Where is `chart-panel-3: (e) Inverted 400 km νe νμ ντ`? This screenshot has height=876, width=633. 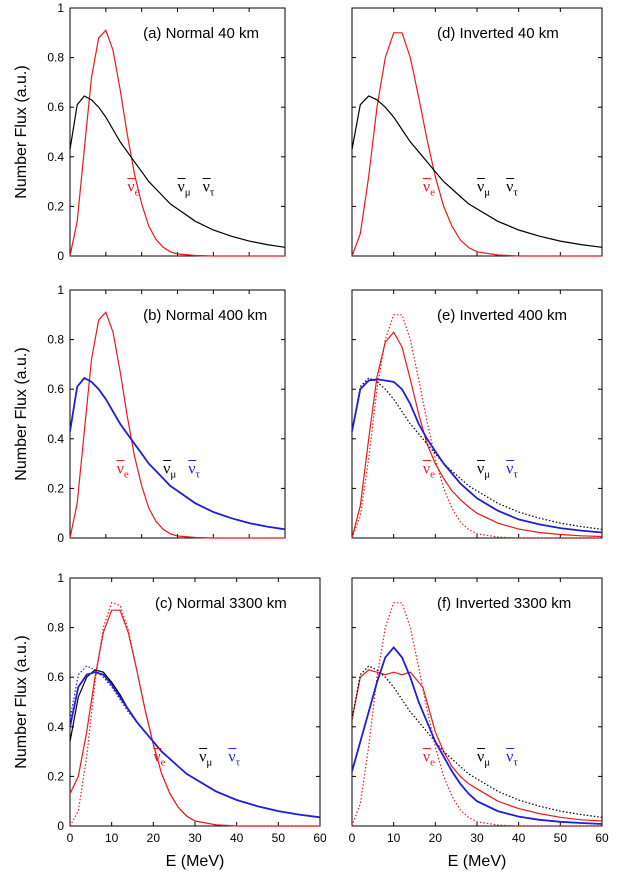 chart-panel-3: (e) Inverted 400 km νe νμ ντ is located at coordinates (477, 414).